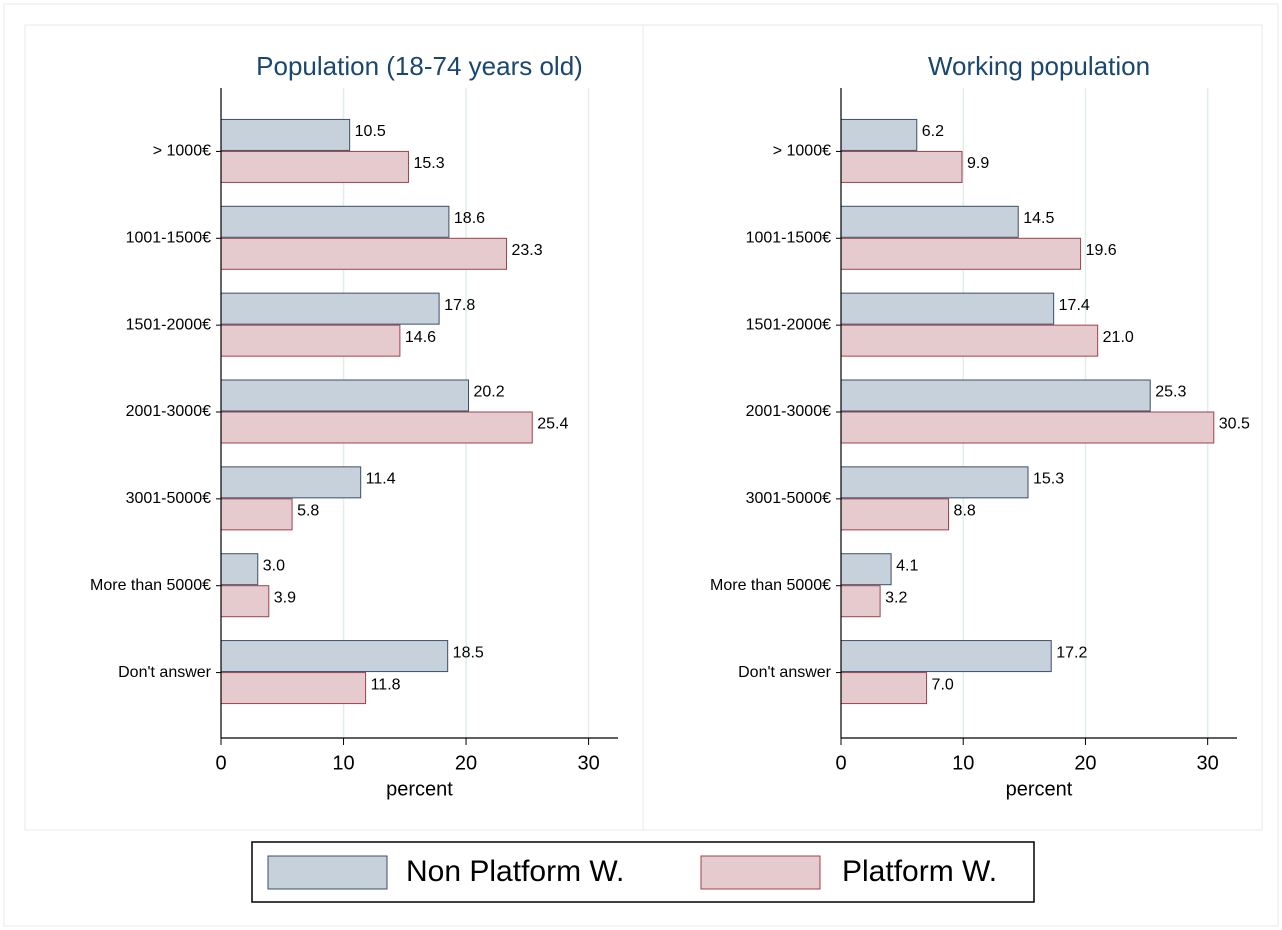 The height and width of the screenshot is (930, 1282). I want to click on value-label: 9.9, so click(978, 163).